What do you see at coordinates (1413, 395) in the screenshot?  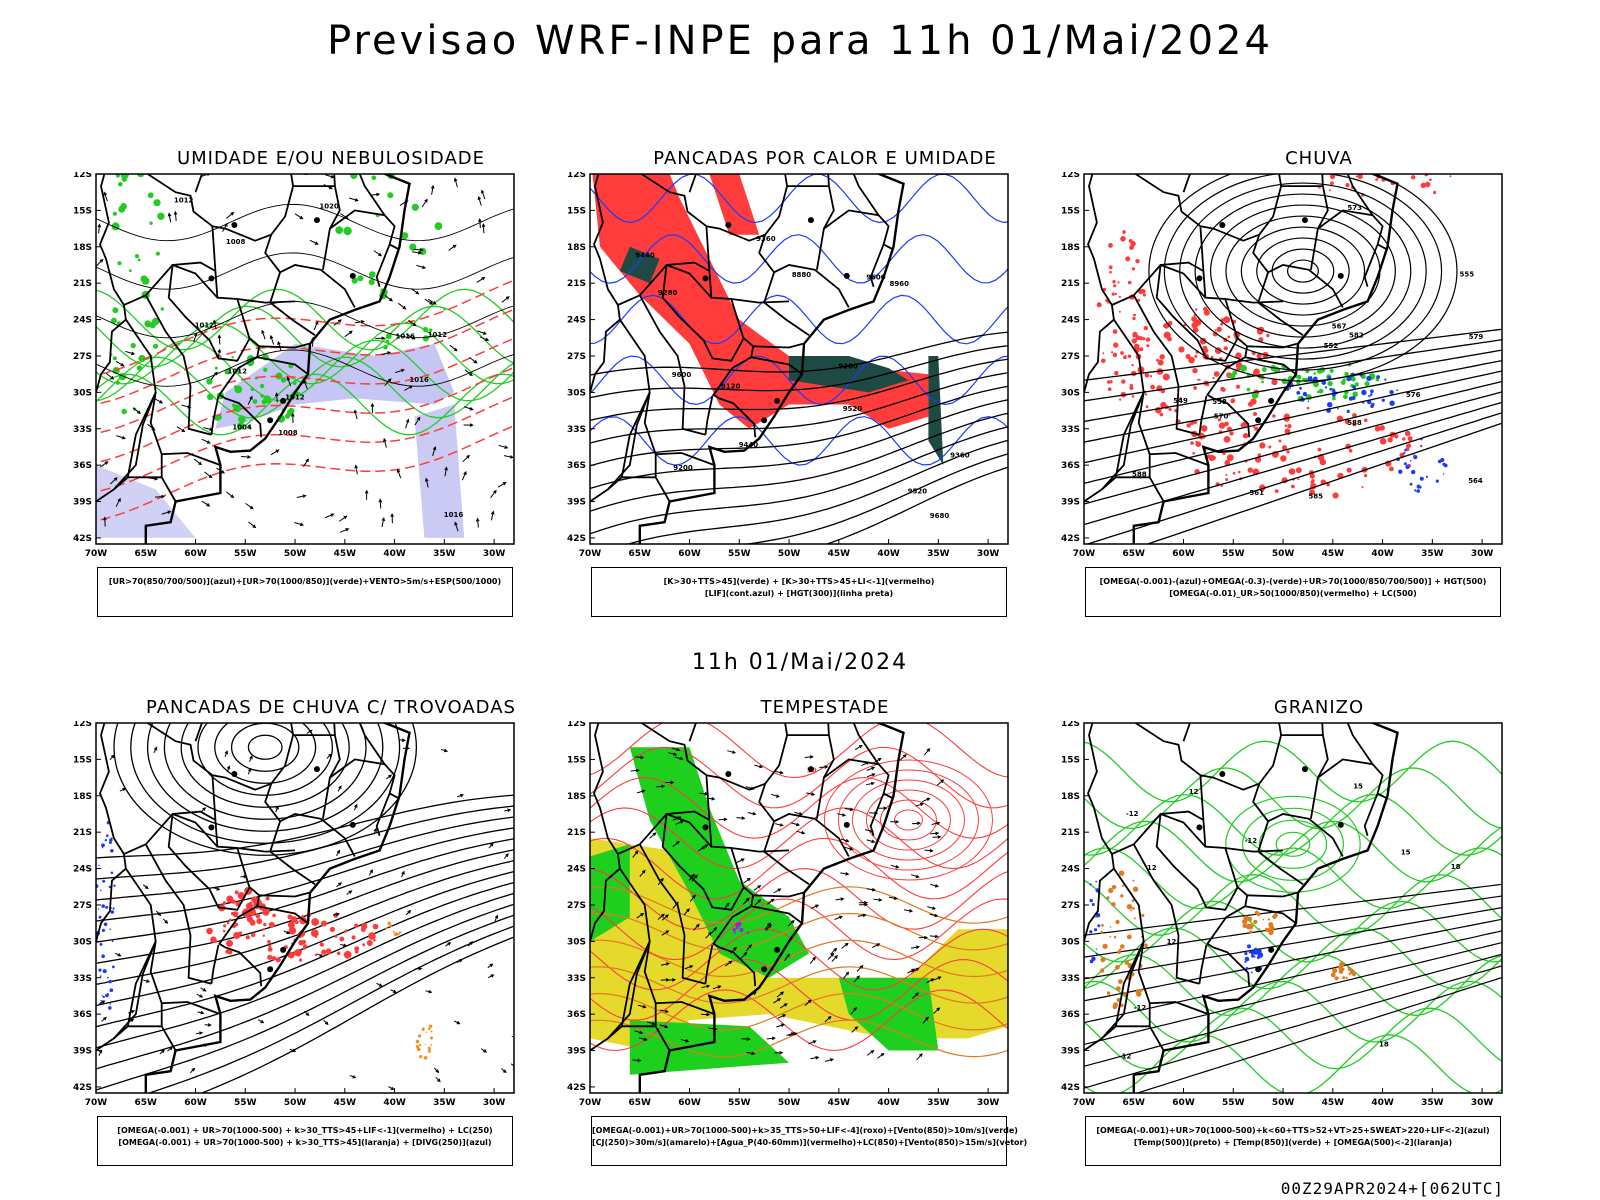 I see `contour-label: 576` at bounding box center [1413, 395].